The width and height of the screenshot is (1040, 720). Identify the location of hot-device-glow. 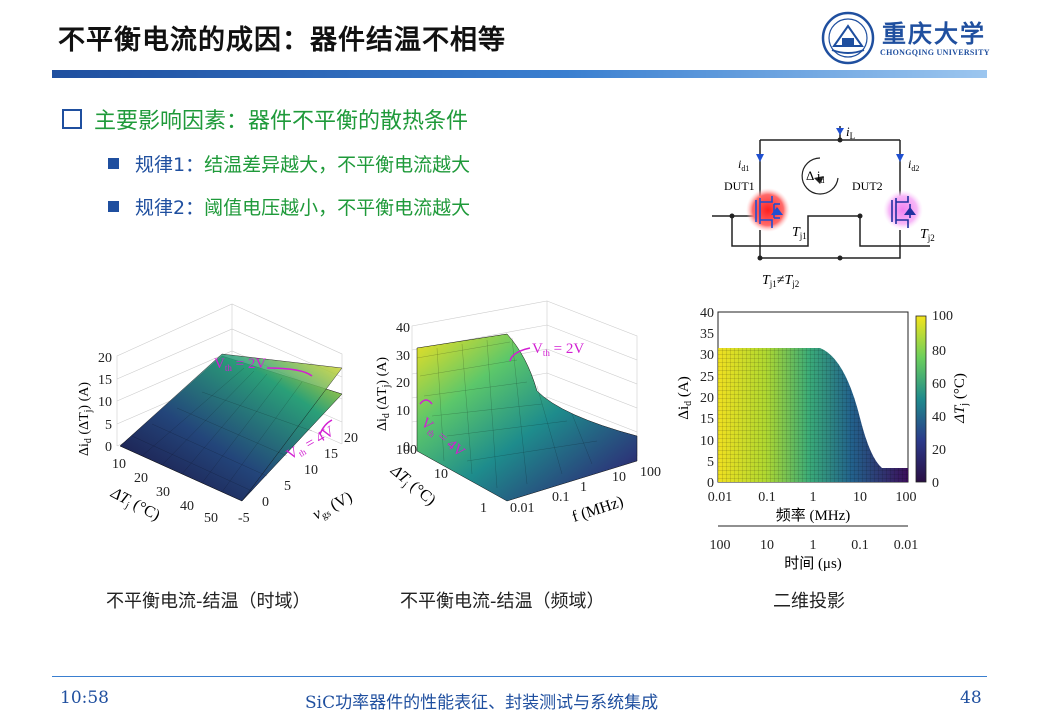
(768, 210).